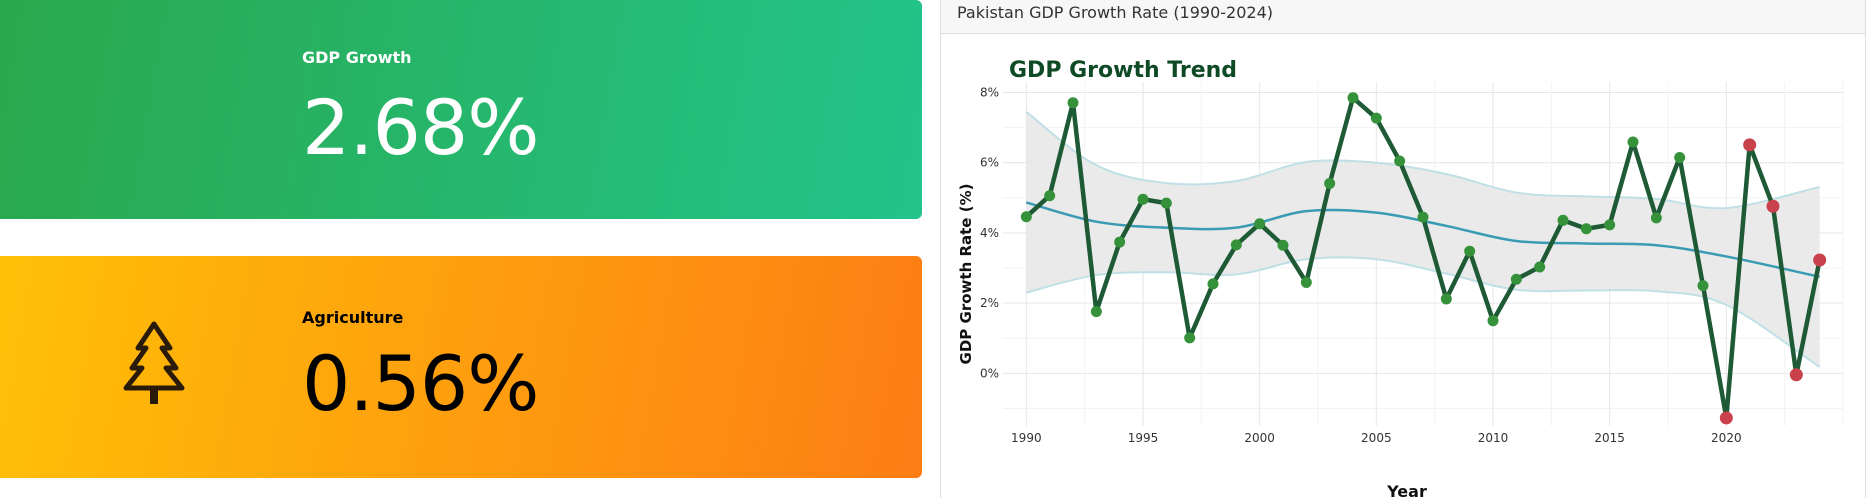  I want to click on x-tick-label: 2005, so click(1376, 438).